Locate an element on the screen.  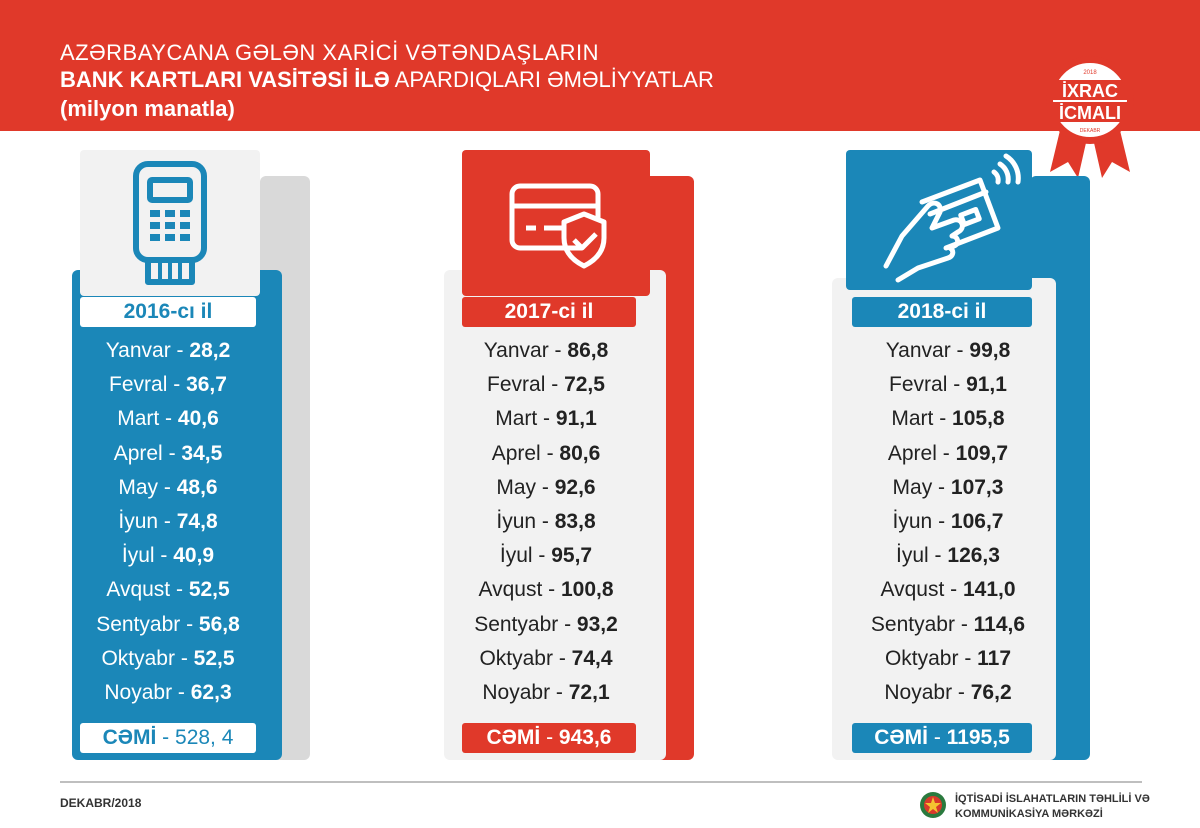
card-2016-total: CƏMİ - 528, 4 is located at coordinates (168, 738).